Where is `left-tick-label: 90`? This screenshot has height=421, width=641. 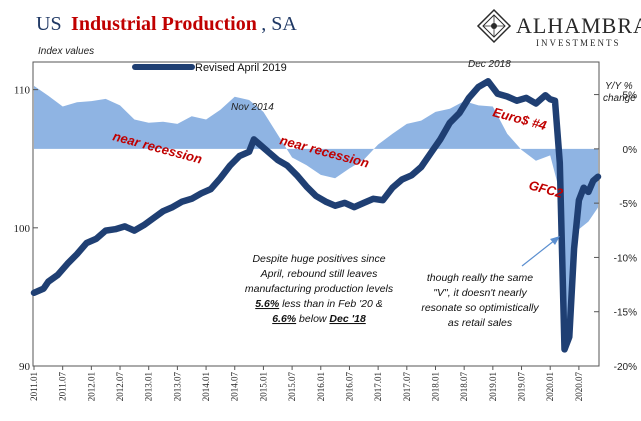
left-tick-label: 90 is located at coordinates (25, 367).